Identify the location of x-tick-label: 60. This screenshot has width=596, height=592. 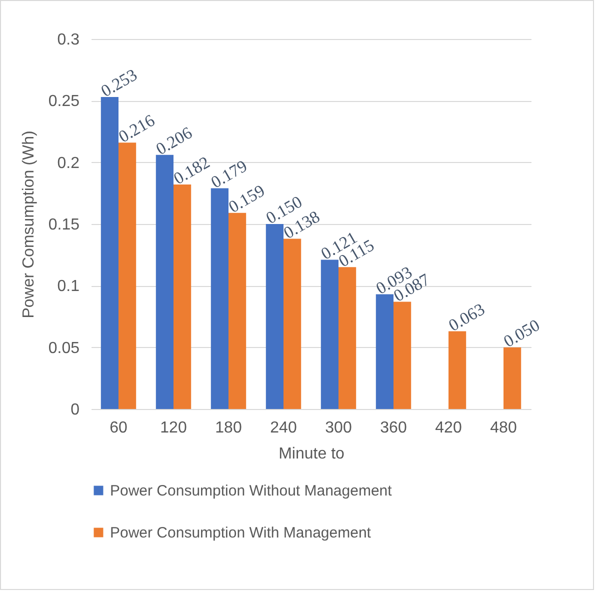
(119, 428).